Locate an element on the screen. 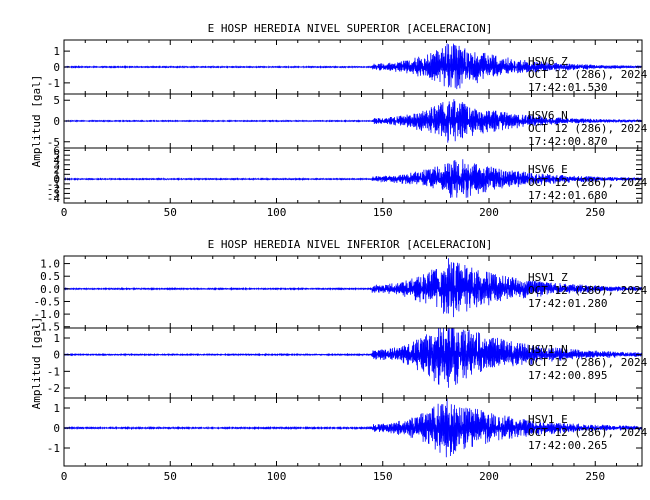 The height and width of the screenshot is (500, 650). channel-start-time: 17:42:00.870 is located at coordinates (567, 141).